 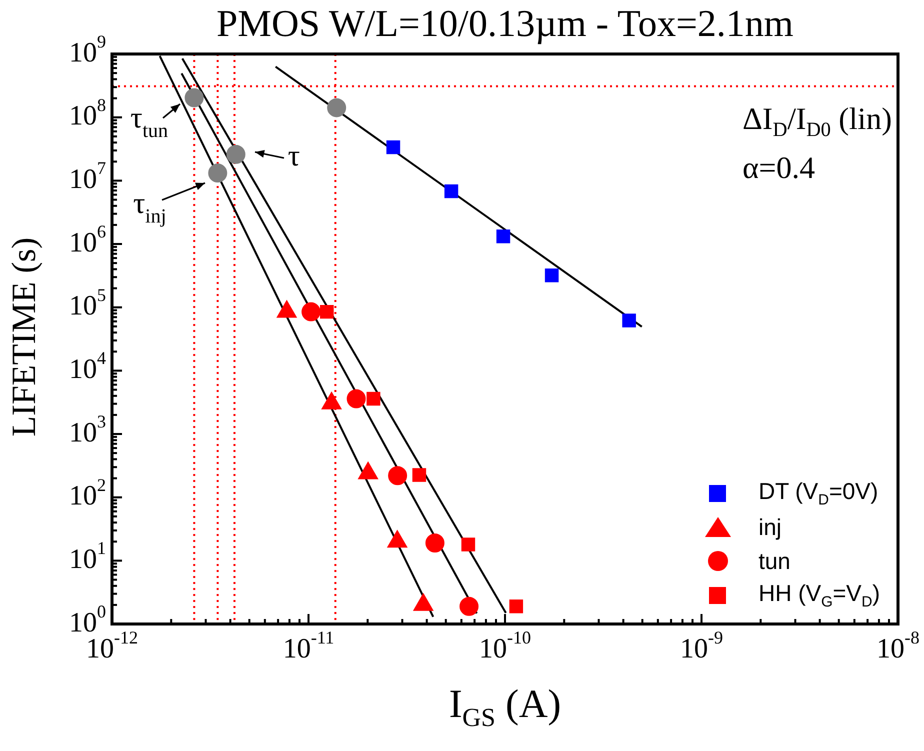 I want to click on legend-label: HH (V$_{G}$=V$_{D}$), so click(x=819, y=595).